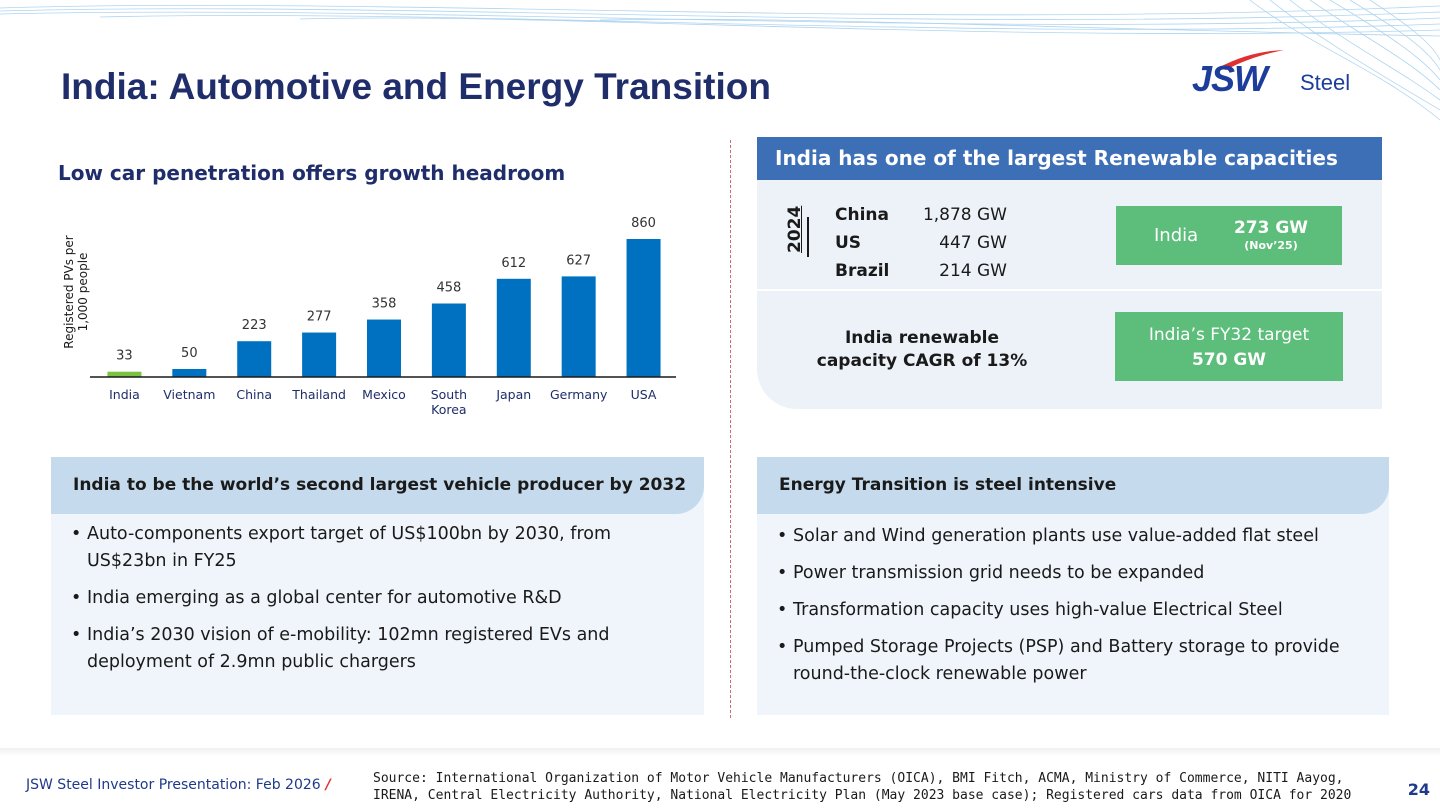 Image resolution: width=1440 pixels, height=810 pixels. Describe the element at coordinates (1271, 228) in the screenshot. I see `india-capacity-value: 273 GW` at that location.